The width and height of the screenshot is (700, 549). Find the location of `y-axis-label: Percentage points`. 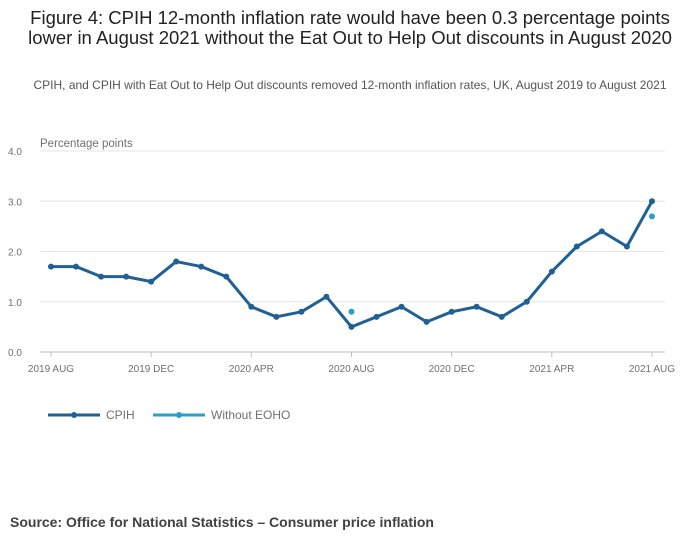

y-axis-label: Percentage points is located at coordinates (86, 144).